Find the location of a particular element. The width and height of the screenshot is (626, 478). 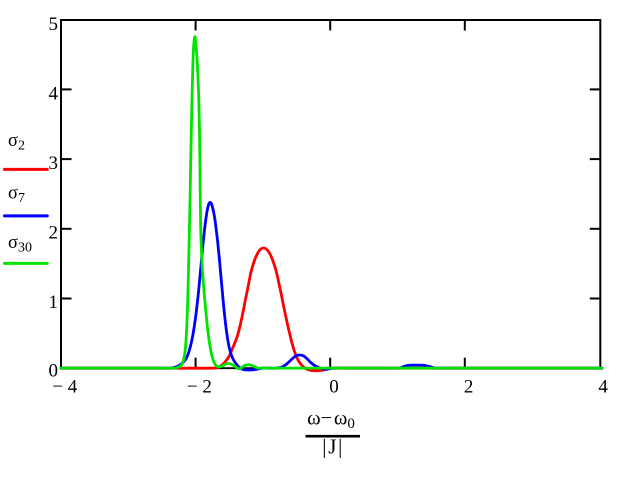

svg-text: − 4 is located at coordinates (64, 386).